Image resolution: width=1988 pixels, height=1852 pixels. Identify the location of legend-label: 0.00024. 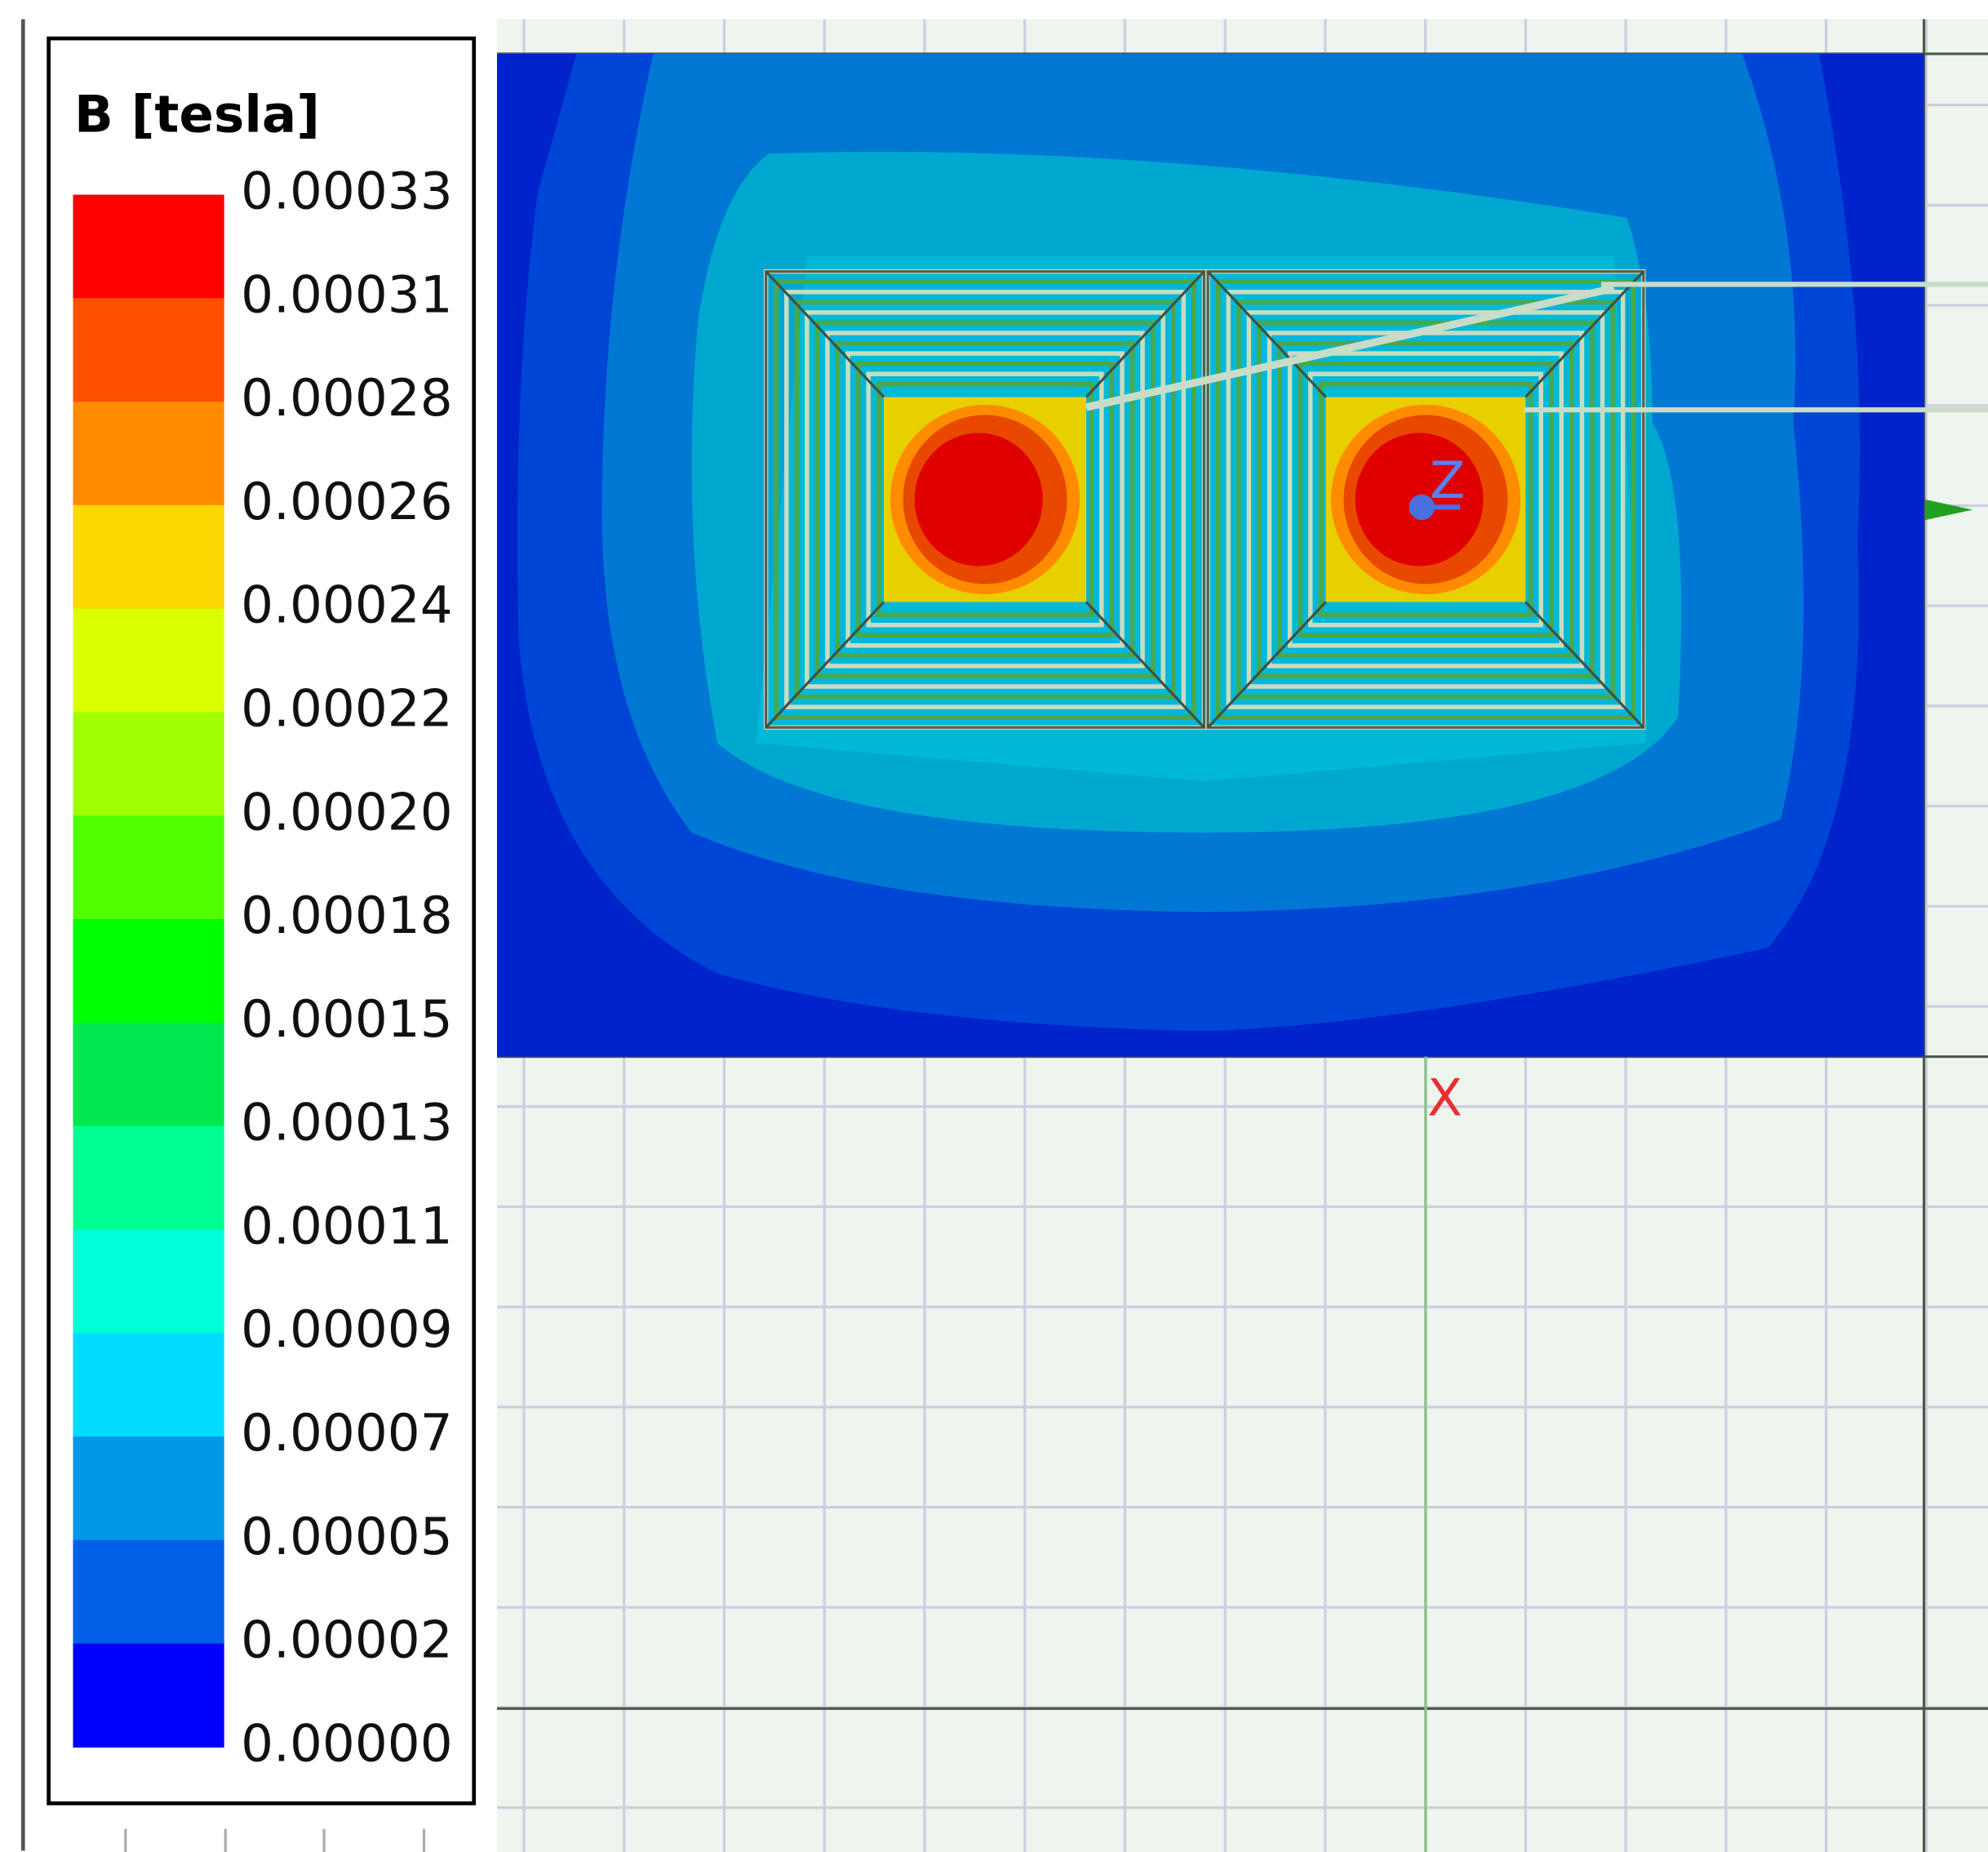
(347, 605).